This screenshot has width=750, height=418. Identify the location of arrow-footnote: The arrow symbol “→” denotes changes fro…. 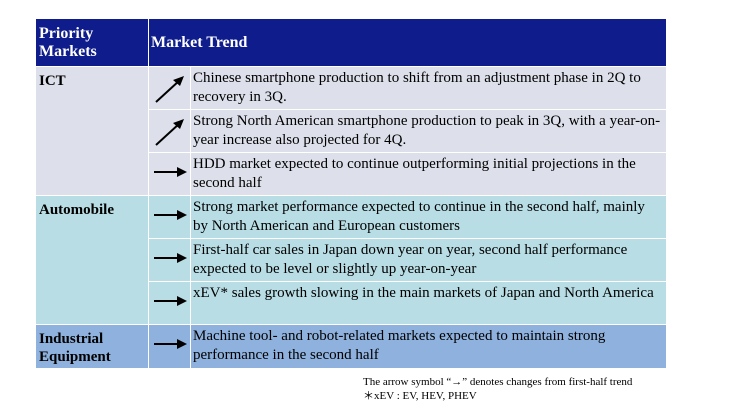
(498, 382).